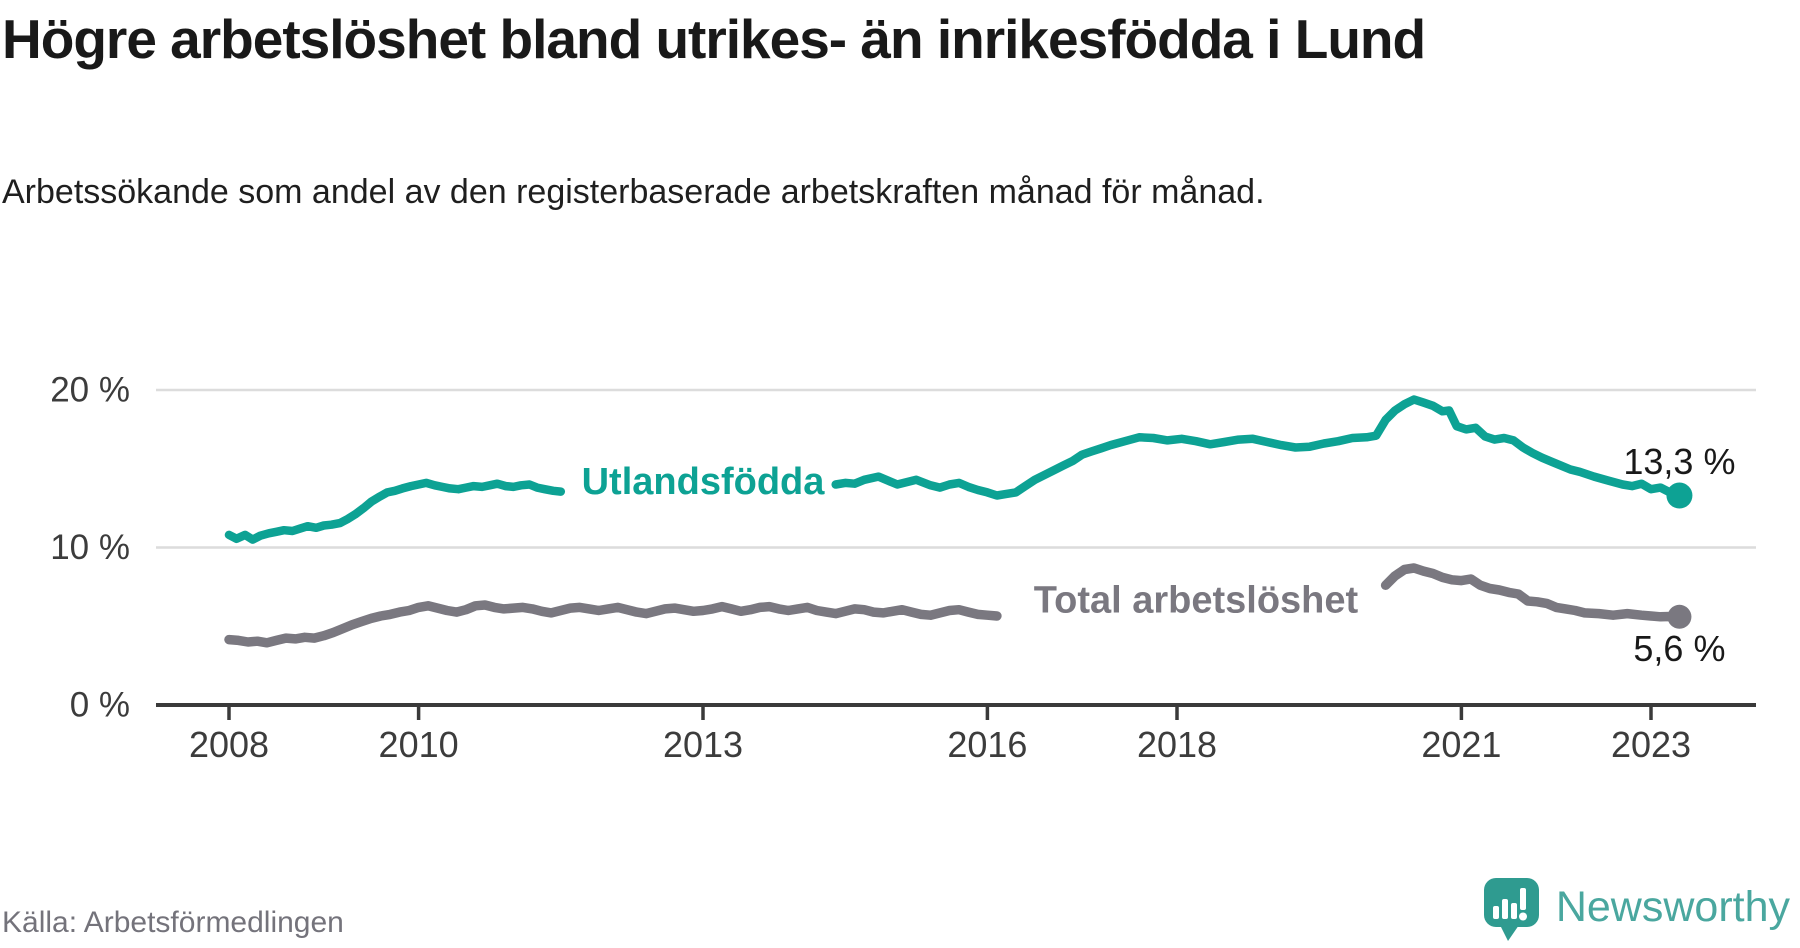 The width and height of the screenshot is (1800, 948). Describe the element at coordinates (90, 390) in the screenshot. I see `y-tick-label: 20 %` at that location.